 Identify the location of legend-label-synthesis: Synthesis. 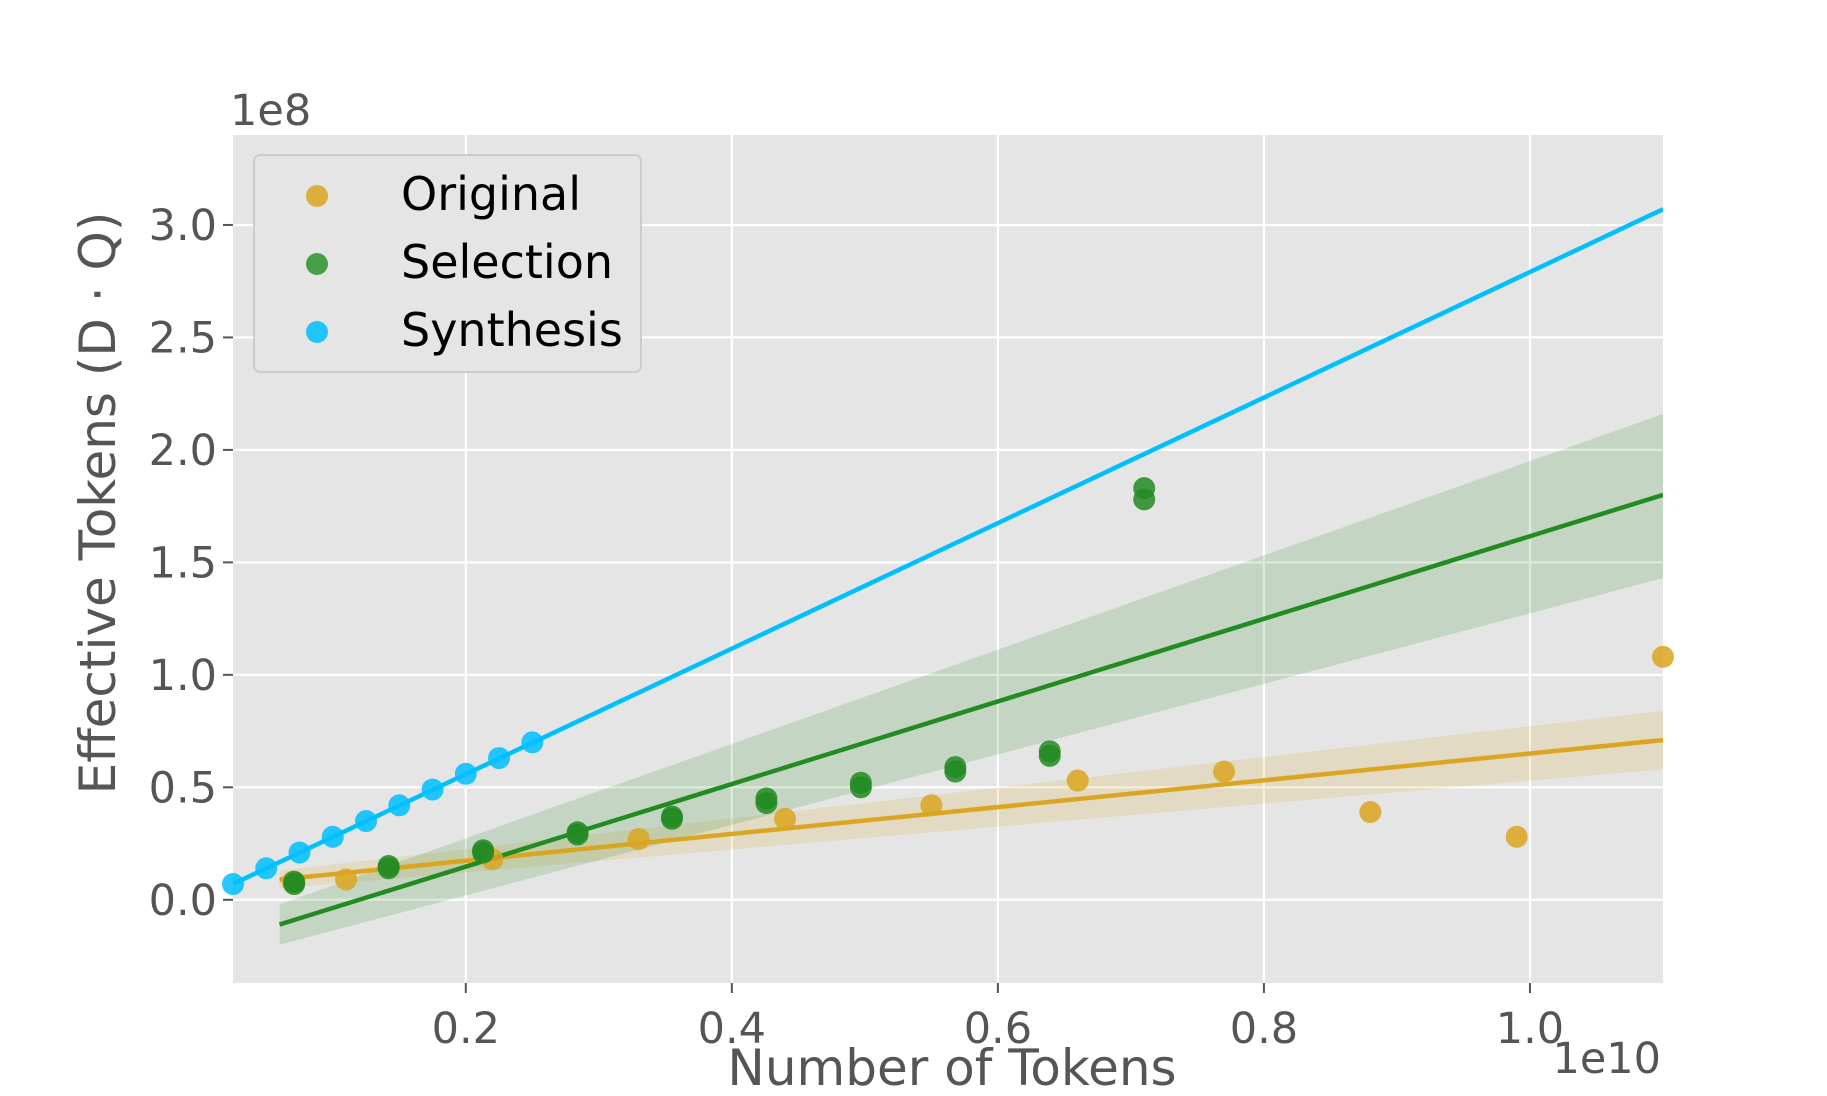
(512, 330).